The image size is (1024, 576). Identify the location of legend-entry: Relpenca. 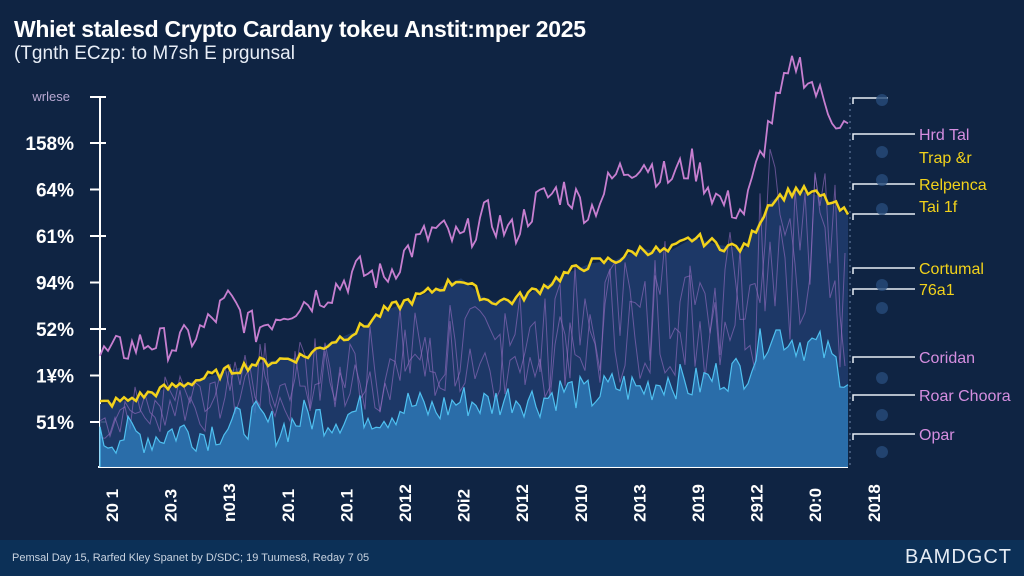
(953, 185).